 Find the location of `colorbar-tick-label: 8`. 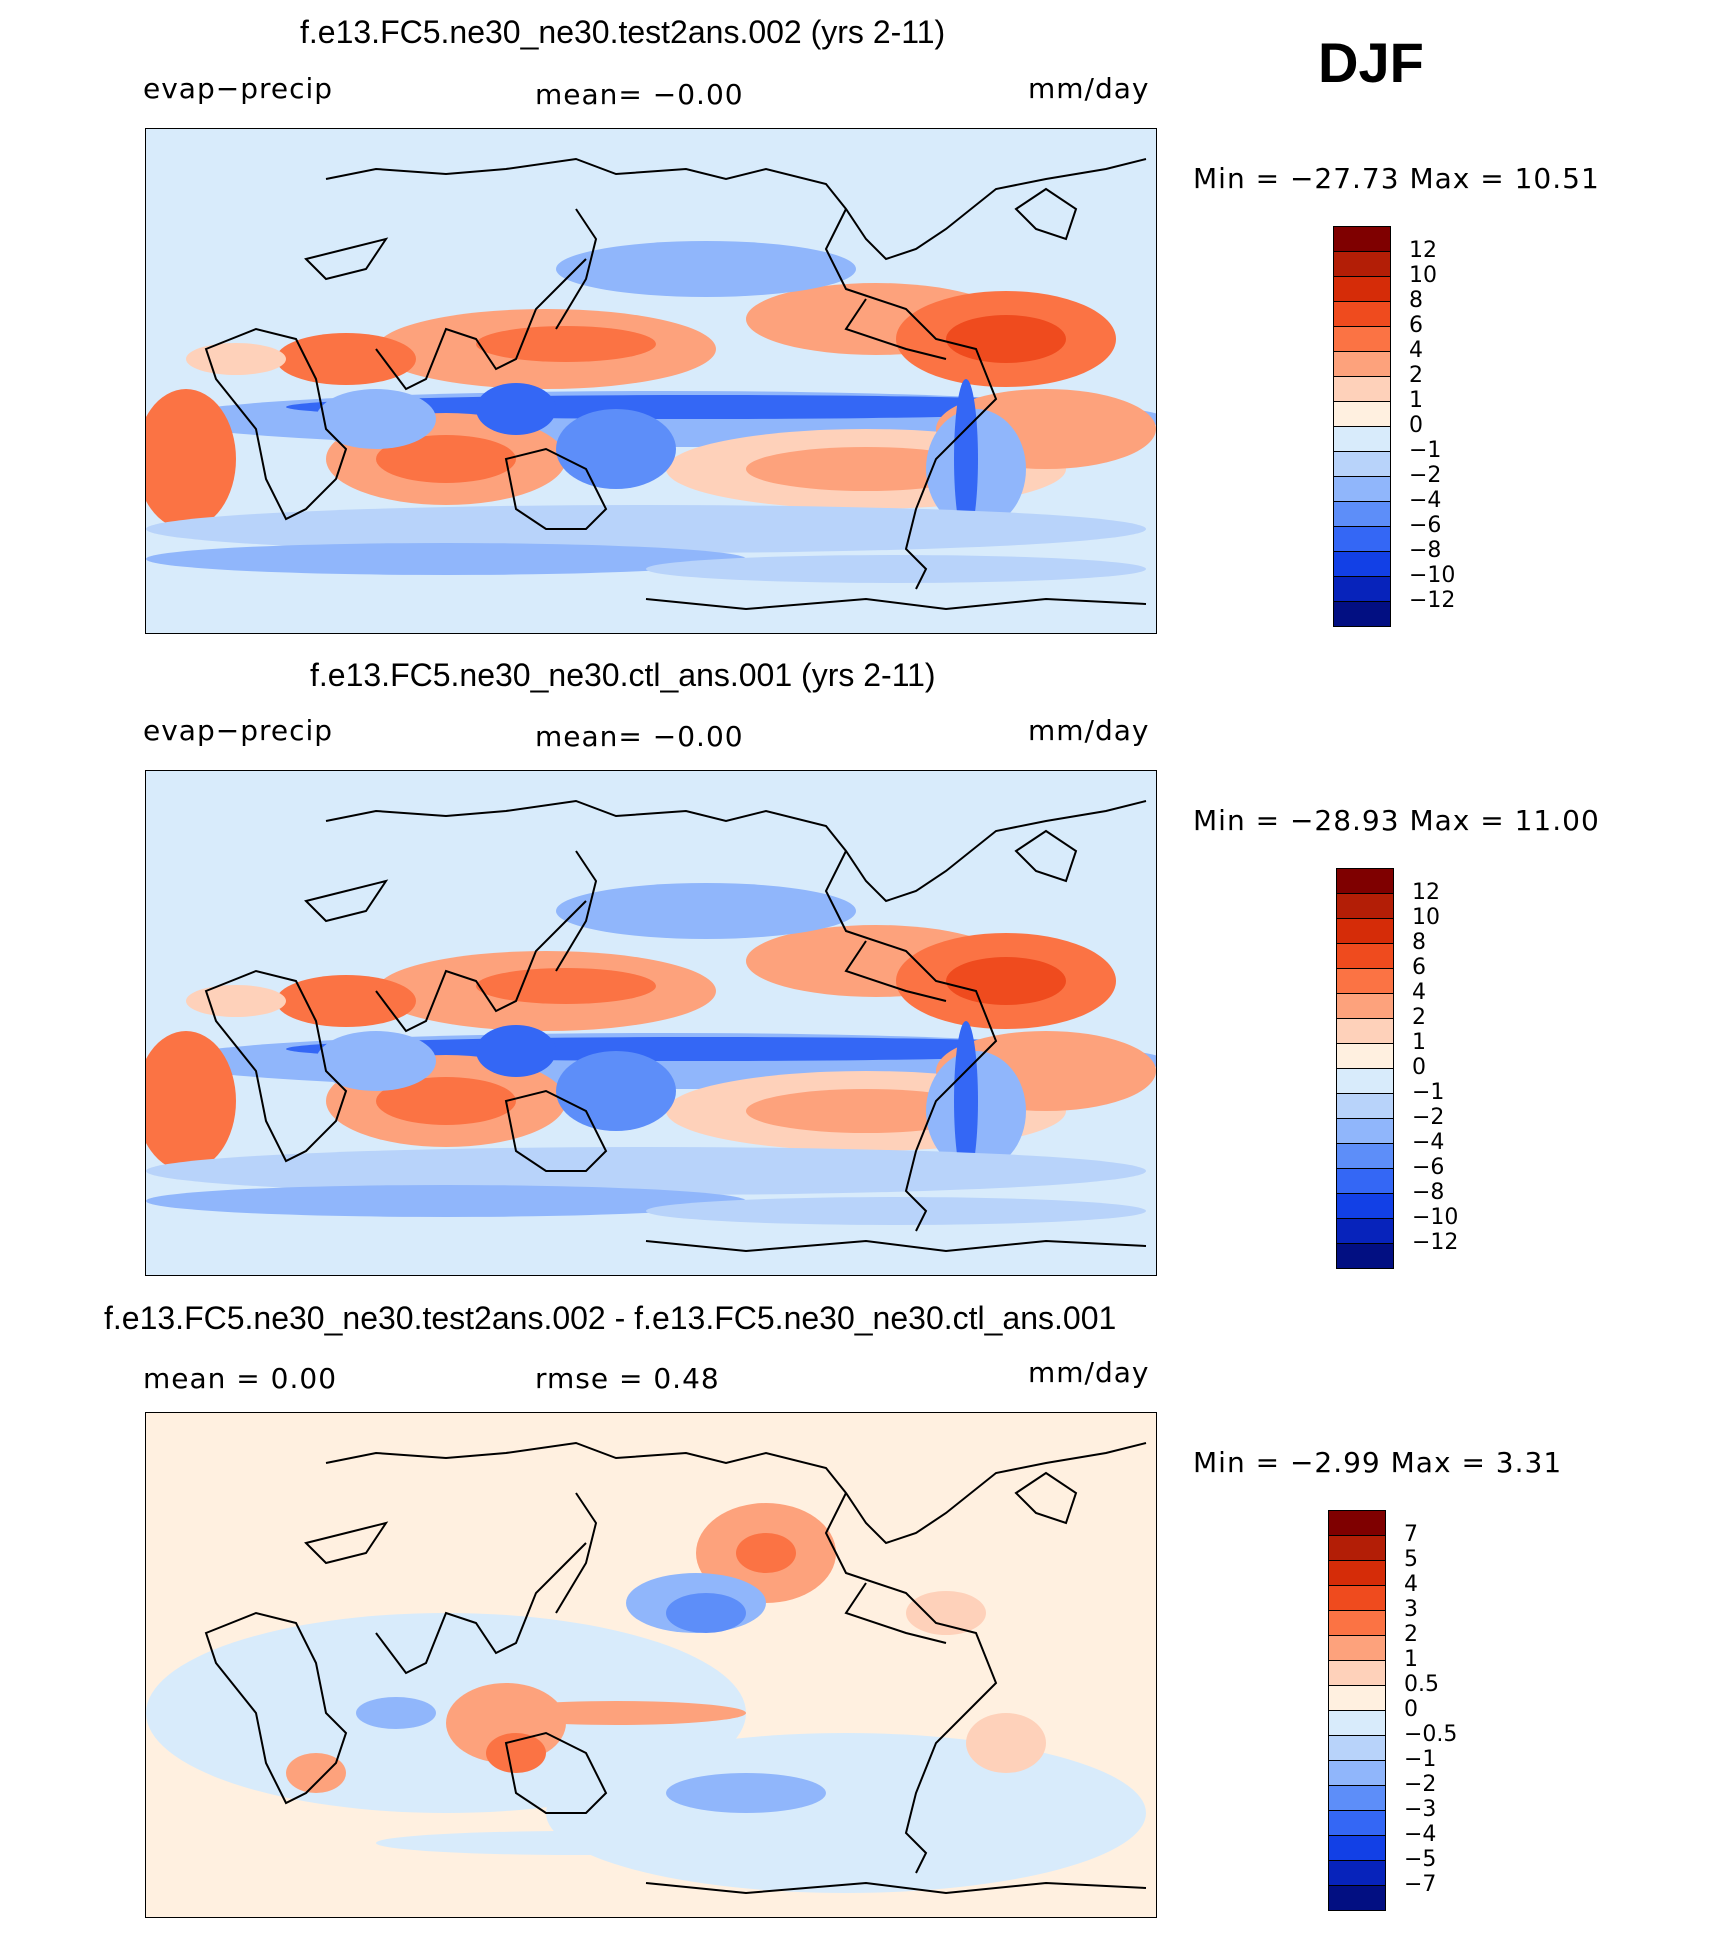

colorbar-tick-label: 8 is located at coordinates (1416, 300).